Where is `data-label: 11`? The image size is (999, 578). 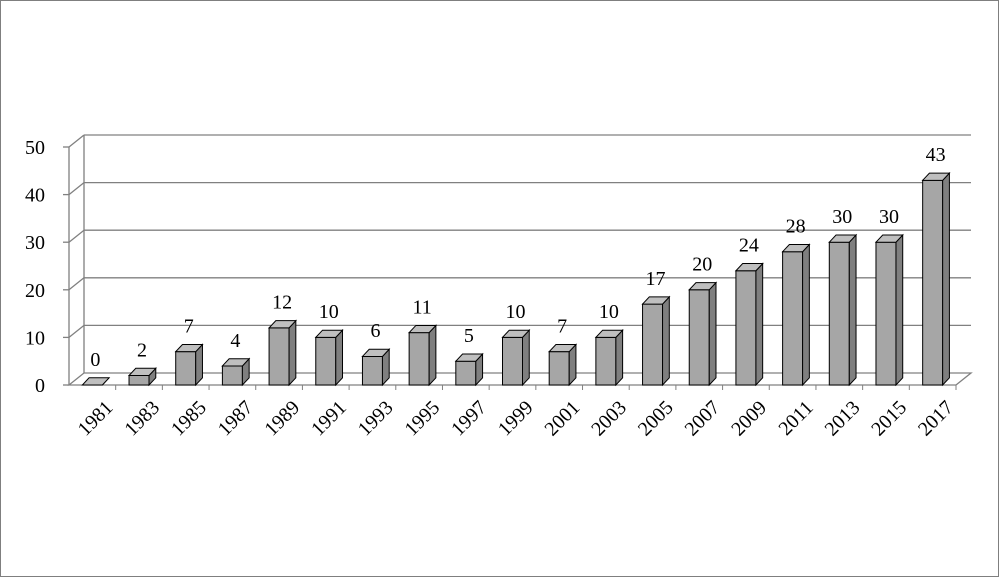
data-label: 11 is located at coordinates (421, 307).